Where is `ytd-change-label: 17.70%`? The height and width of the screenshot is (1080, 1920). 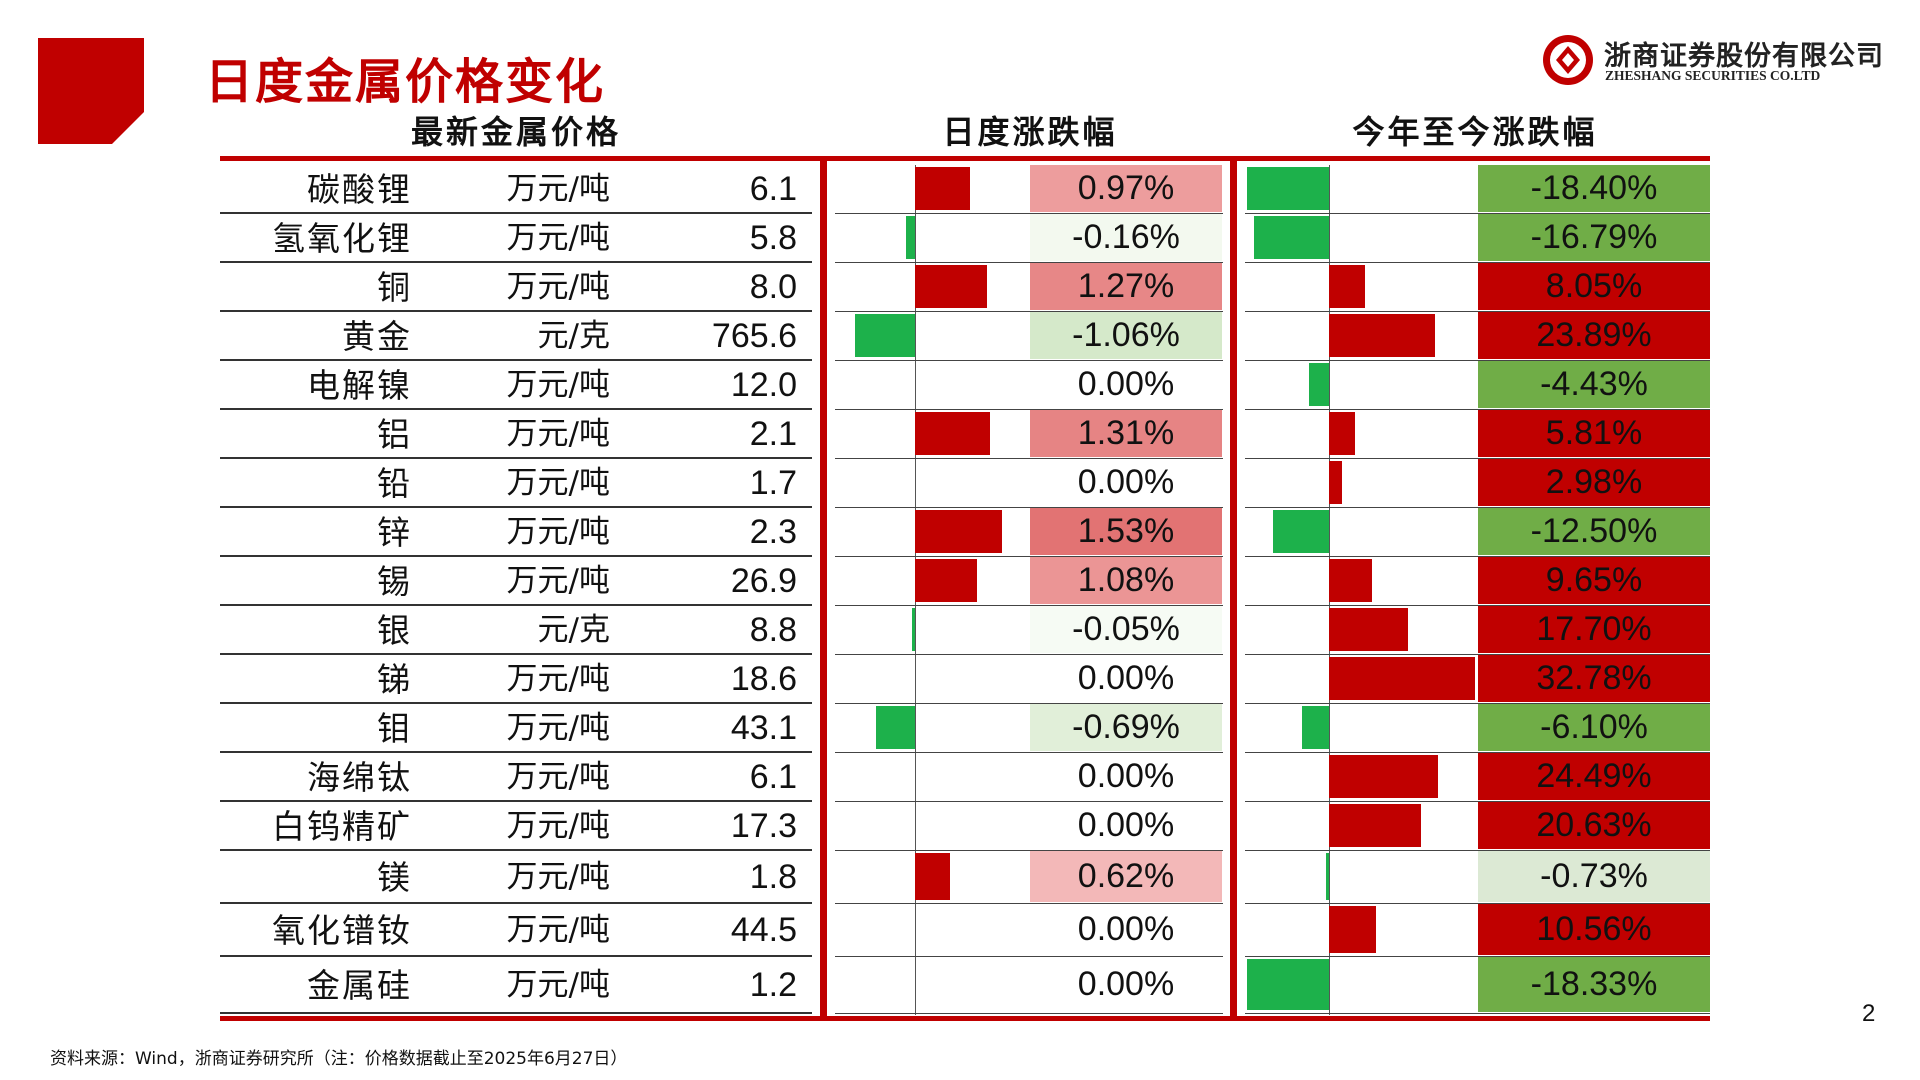
ytd-change-label: 17.70% is located at coordinates (1594, 629).